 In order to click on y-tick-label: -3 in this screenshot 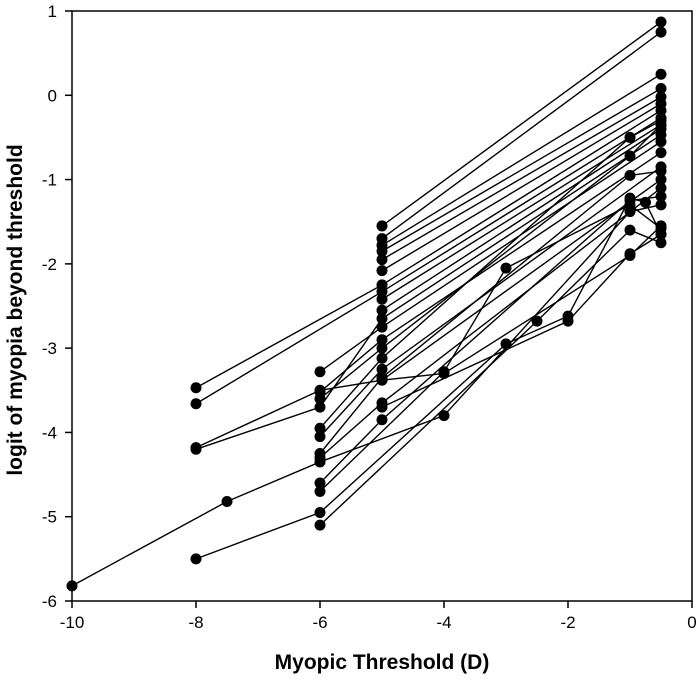, I will do `click(49, 348)`.